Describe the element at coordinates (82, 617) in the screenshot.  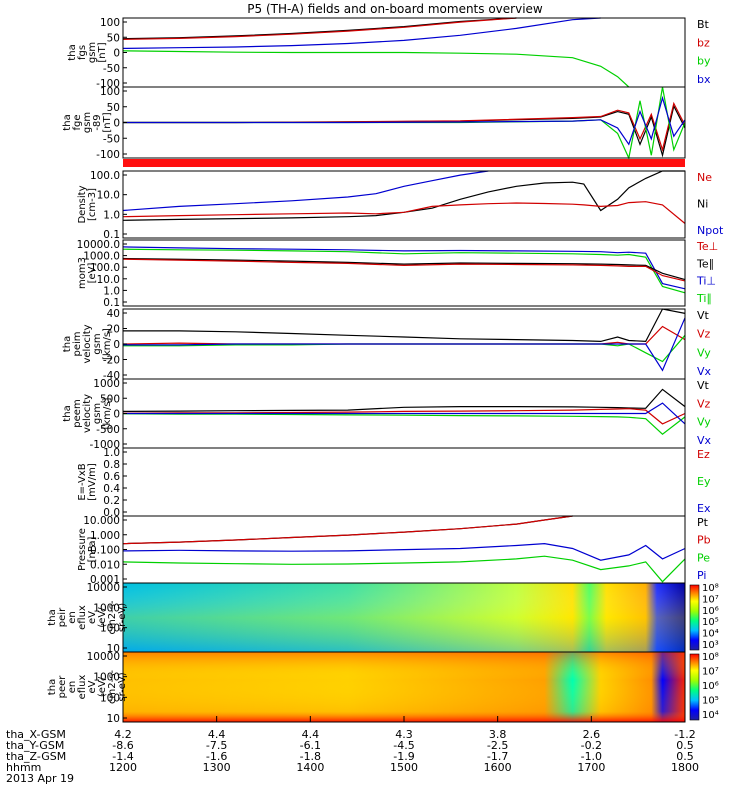
I see `y-label-line: eflux` at that location.